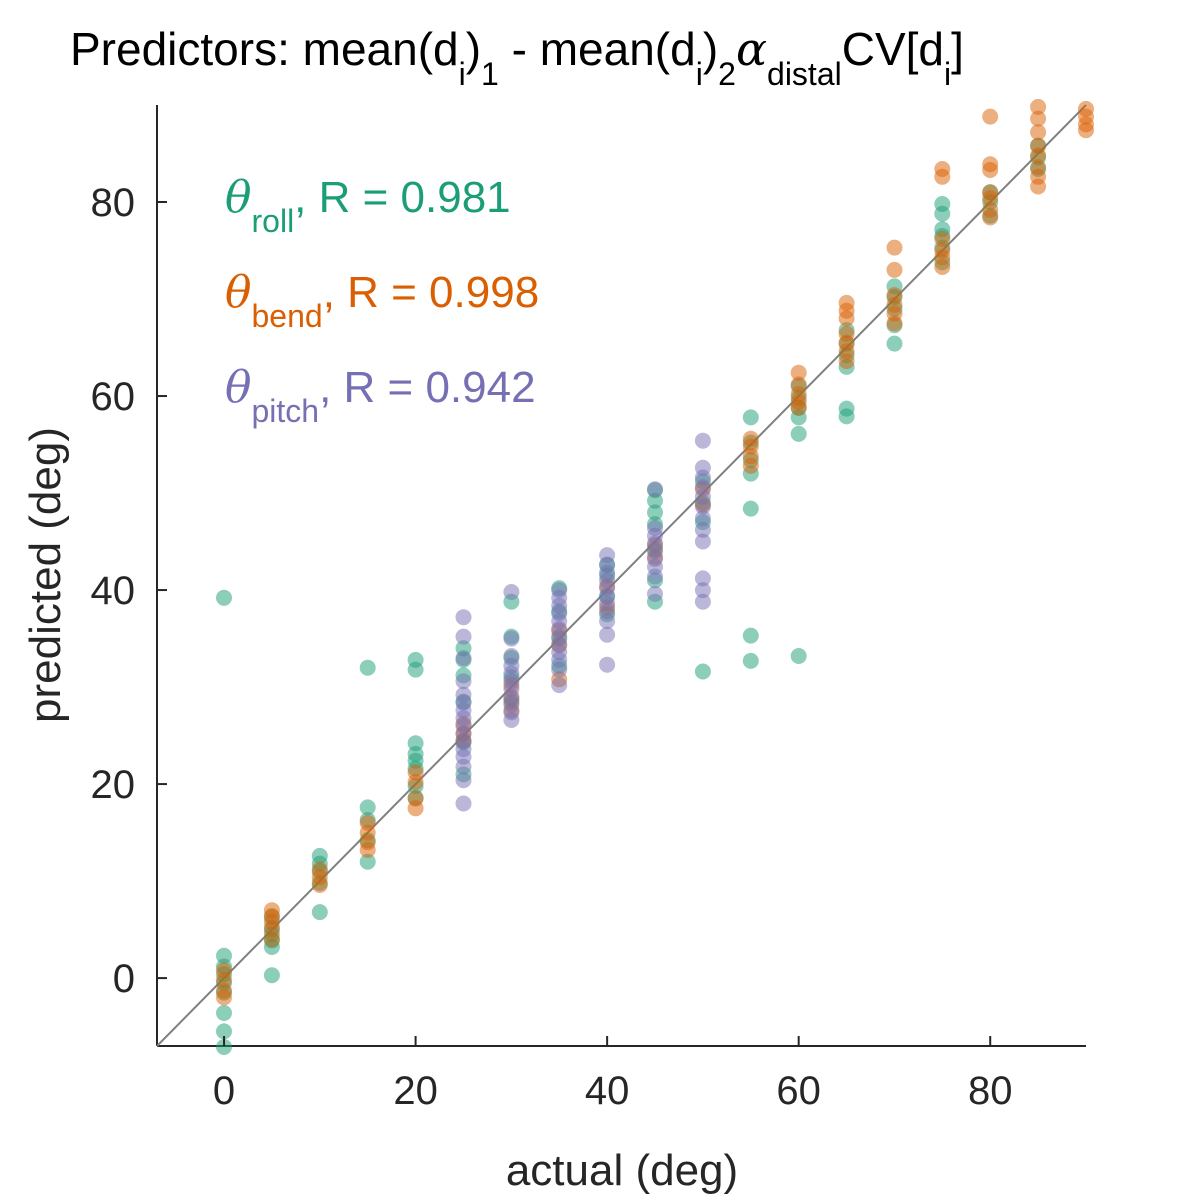 This screenshot has width=1200, height=1200. I want to click on x-axis-label: actual (deg), so click(622, 1170).